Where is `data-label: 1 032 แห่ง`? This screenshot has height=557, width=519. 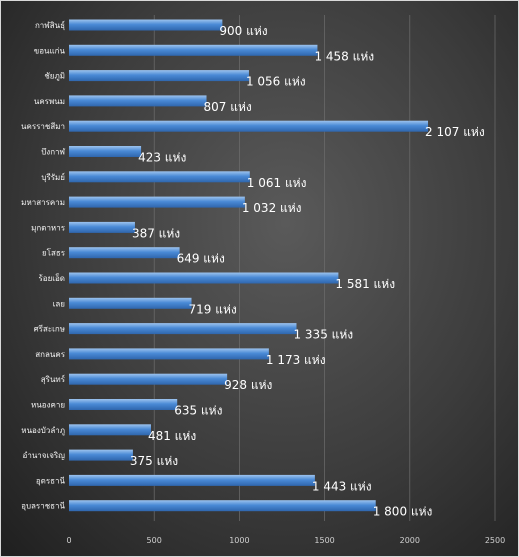 data-label: 1 032 แห่ง is located at coordinates (272, 208).